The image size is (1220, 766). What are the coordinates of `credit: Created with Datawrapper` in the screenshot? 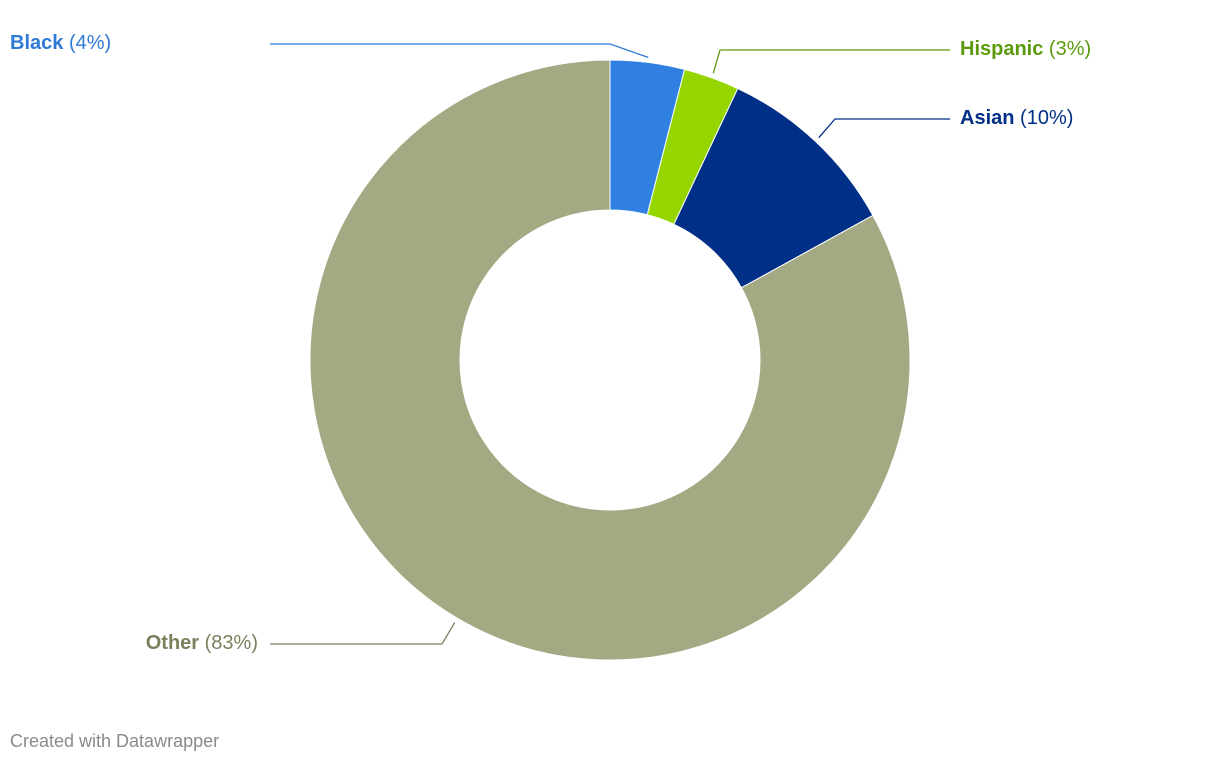 It's located at (114, 741).